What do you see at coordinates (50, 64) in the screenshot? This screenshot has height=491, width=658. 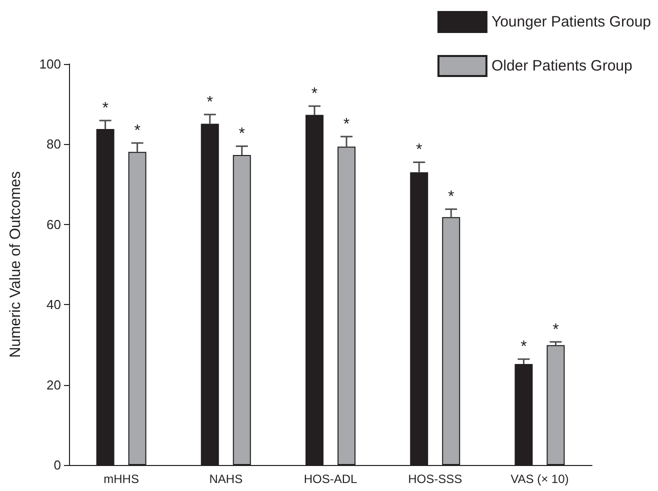 I see `y-tick-label: 100` at bounding box center [50, 64].